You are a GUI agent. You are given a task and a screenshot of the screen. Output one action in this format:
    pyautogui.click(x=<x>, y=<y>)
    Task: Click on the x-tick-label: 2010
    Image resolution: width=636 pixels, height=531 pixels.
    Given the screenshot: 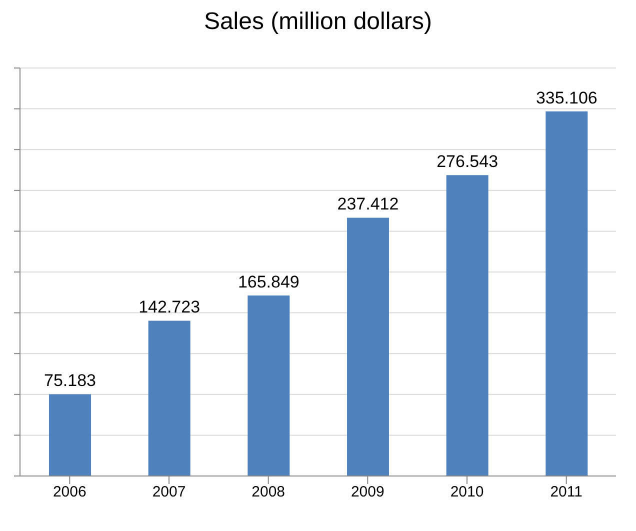 What is the action you would take?
    pyautogui.click(x=467, y=492)
    